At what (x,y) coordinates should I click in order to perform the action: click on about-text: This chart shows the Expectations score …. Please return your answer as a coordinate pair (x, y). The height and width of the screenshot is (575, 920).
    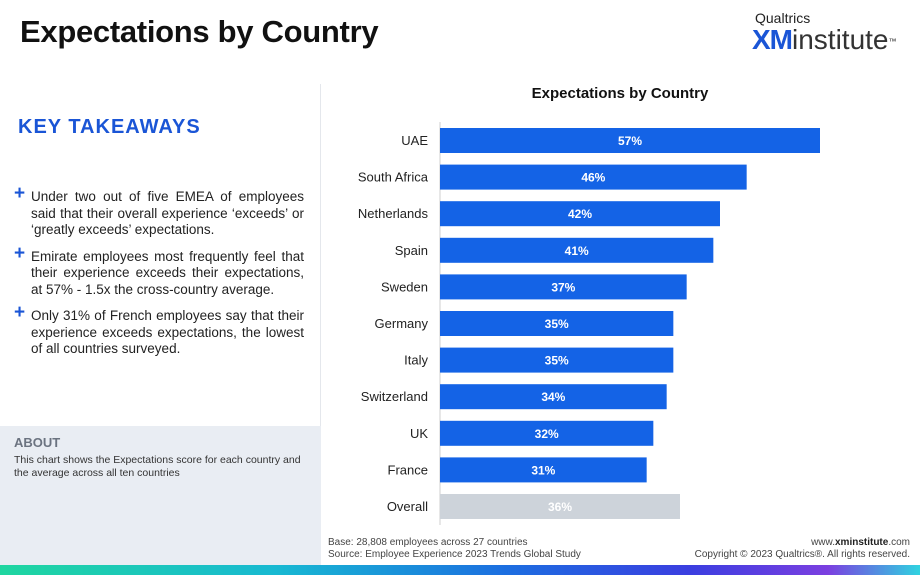
    Looking at the image, I should click on (157, 466).